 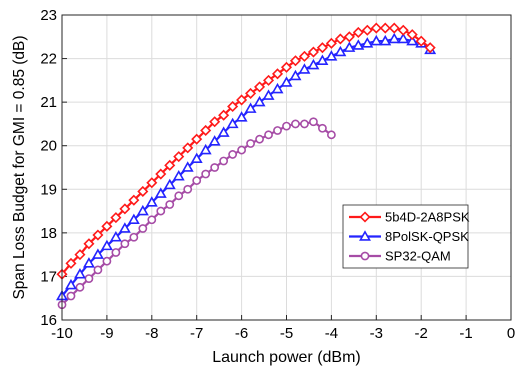 I want to click on legend-entry: SP32-QAM, so click(x=400, y=256).